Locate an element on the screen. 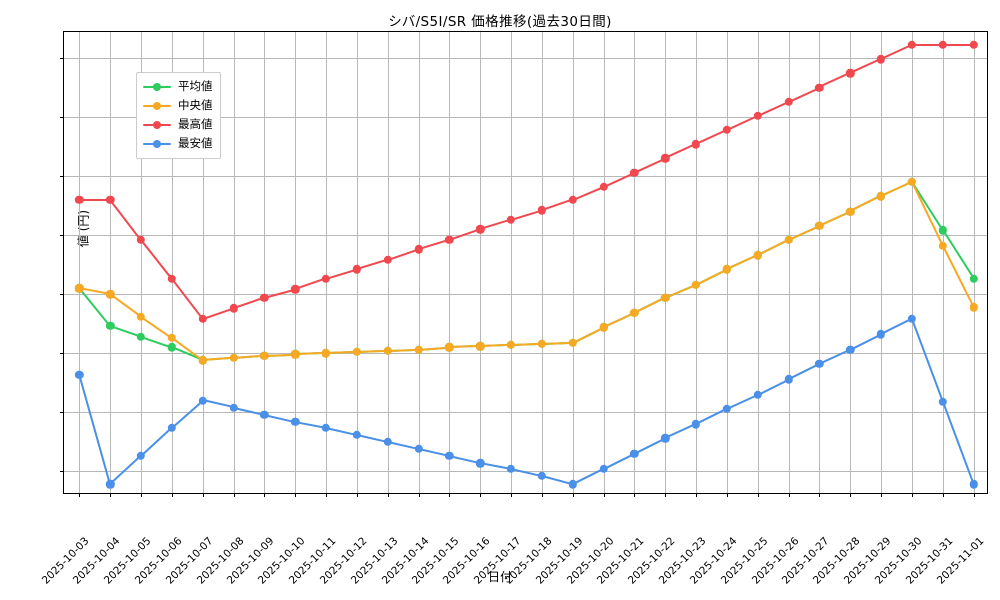 This screenshot has height=600, width=1000. legend-item-1: 中央値 is located at coordinates (178, 105).